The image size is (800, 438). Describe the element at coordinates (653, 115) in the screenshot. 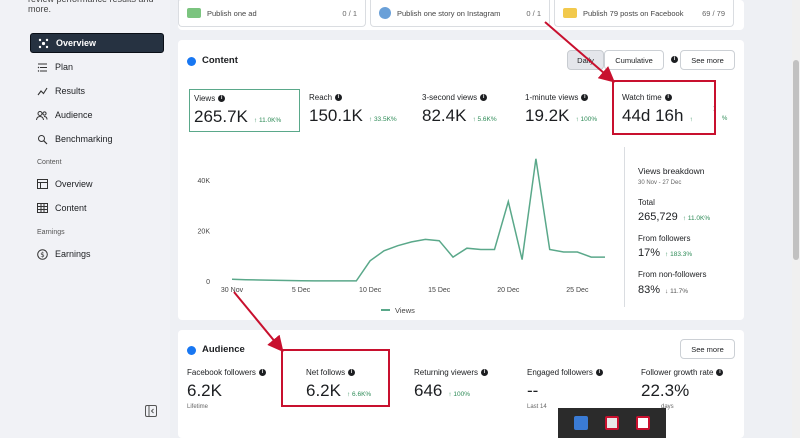

I see `metric-value: 44d 16h` at that location.